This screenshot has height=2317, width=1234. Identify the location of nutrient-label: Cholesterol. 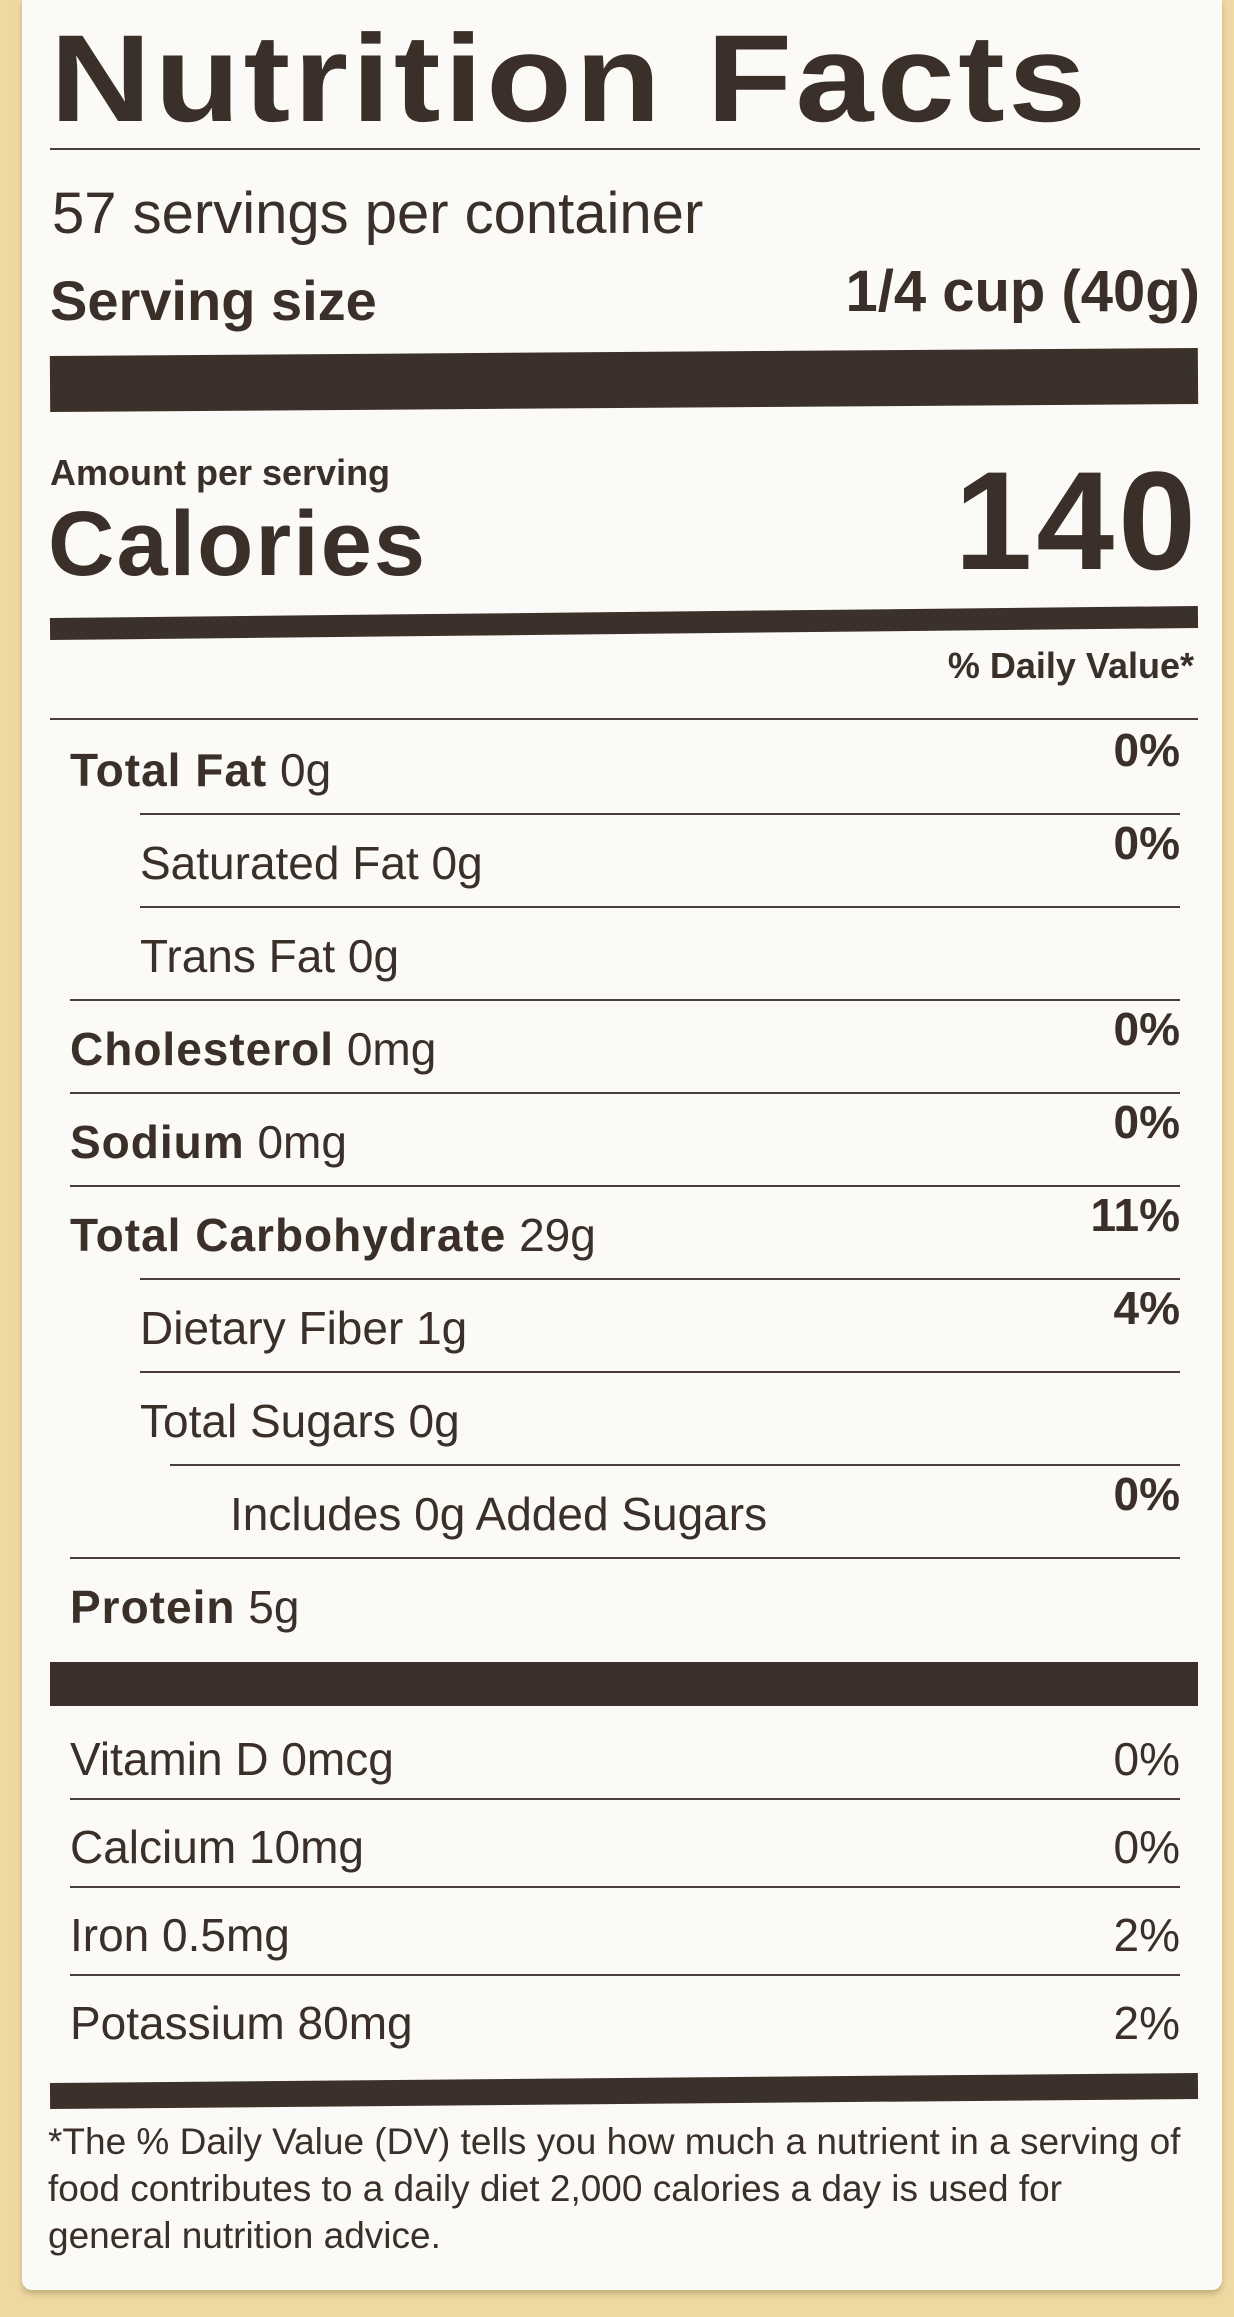
(202, 1049).